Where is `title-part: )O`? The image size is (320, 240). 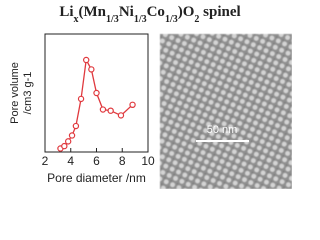
title-part: )O is located at coordinates (186, 12).